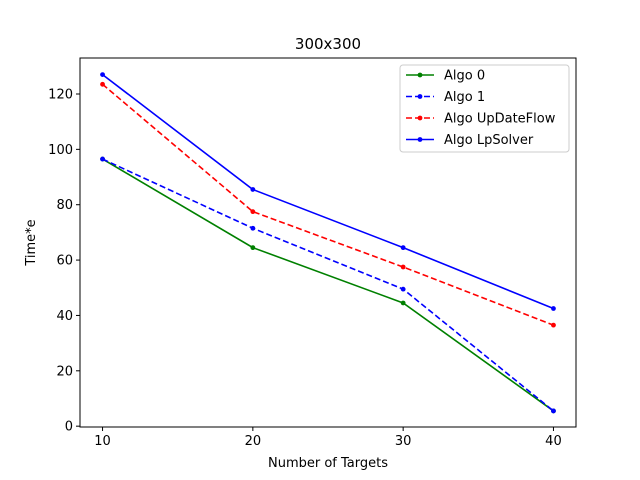 Image resolution: width=640 pixels, height=480 pixels. What do you see at coordinates (328, 463) in the screenshot?
I see `x-axis-label: Number of Targets` at bounding box center [328, 463].